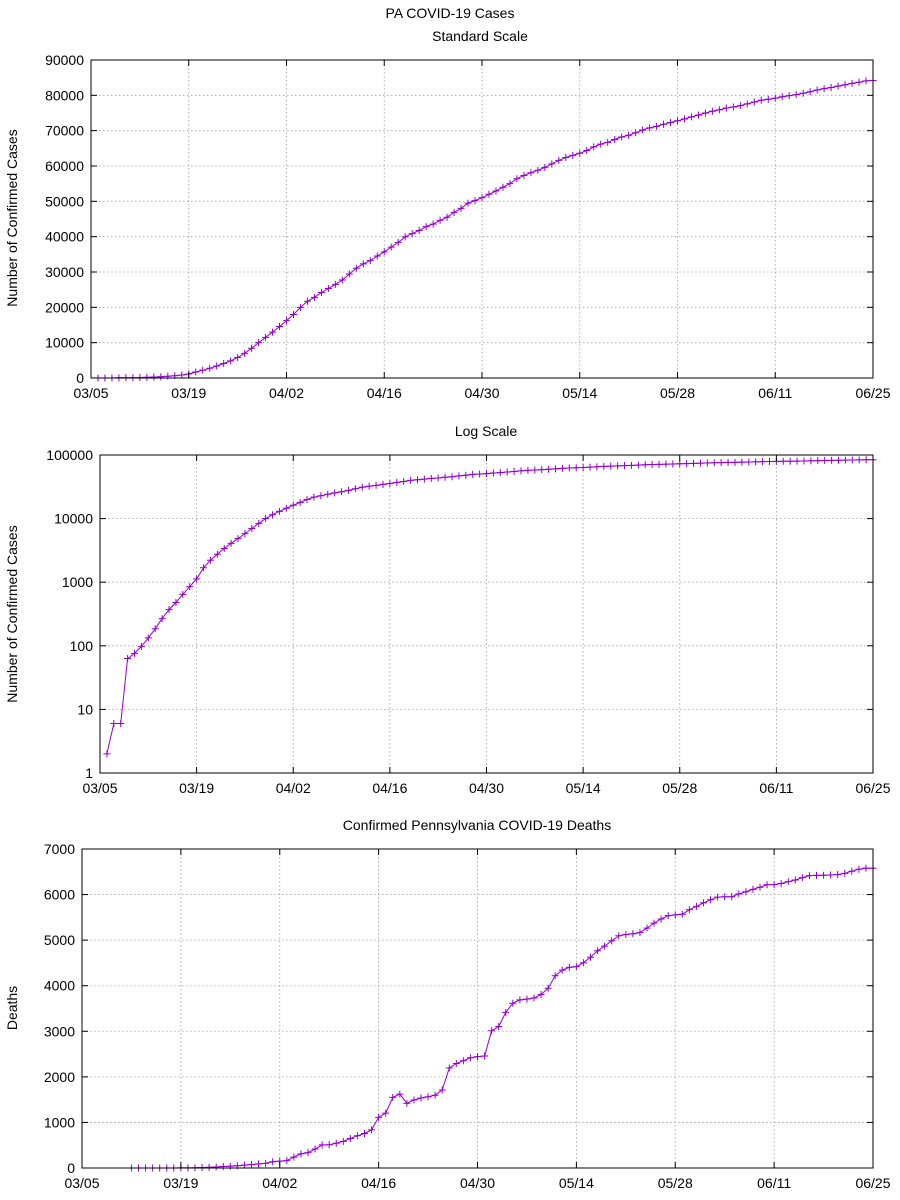 The image size is (900, 1200). Describe the element at coordinates (64, 307) in the screenshot. I see `y-tick-label: 20000` at that location.